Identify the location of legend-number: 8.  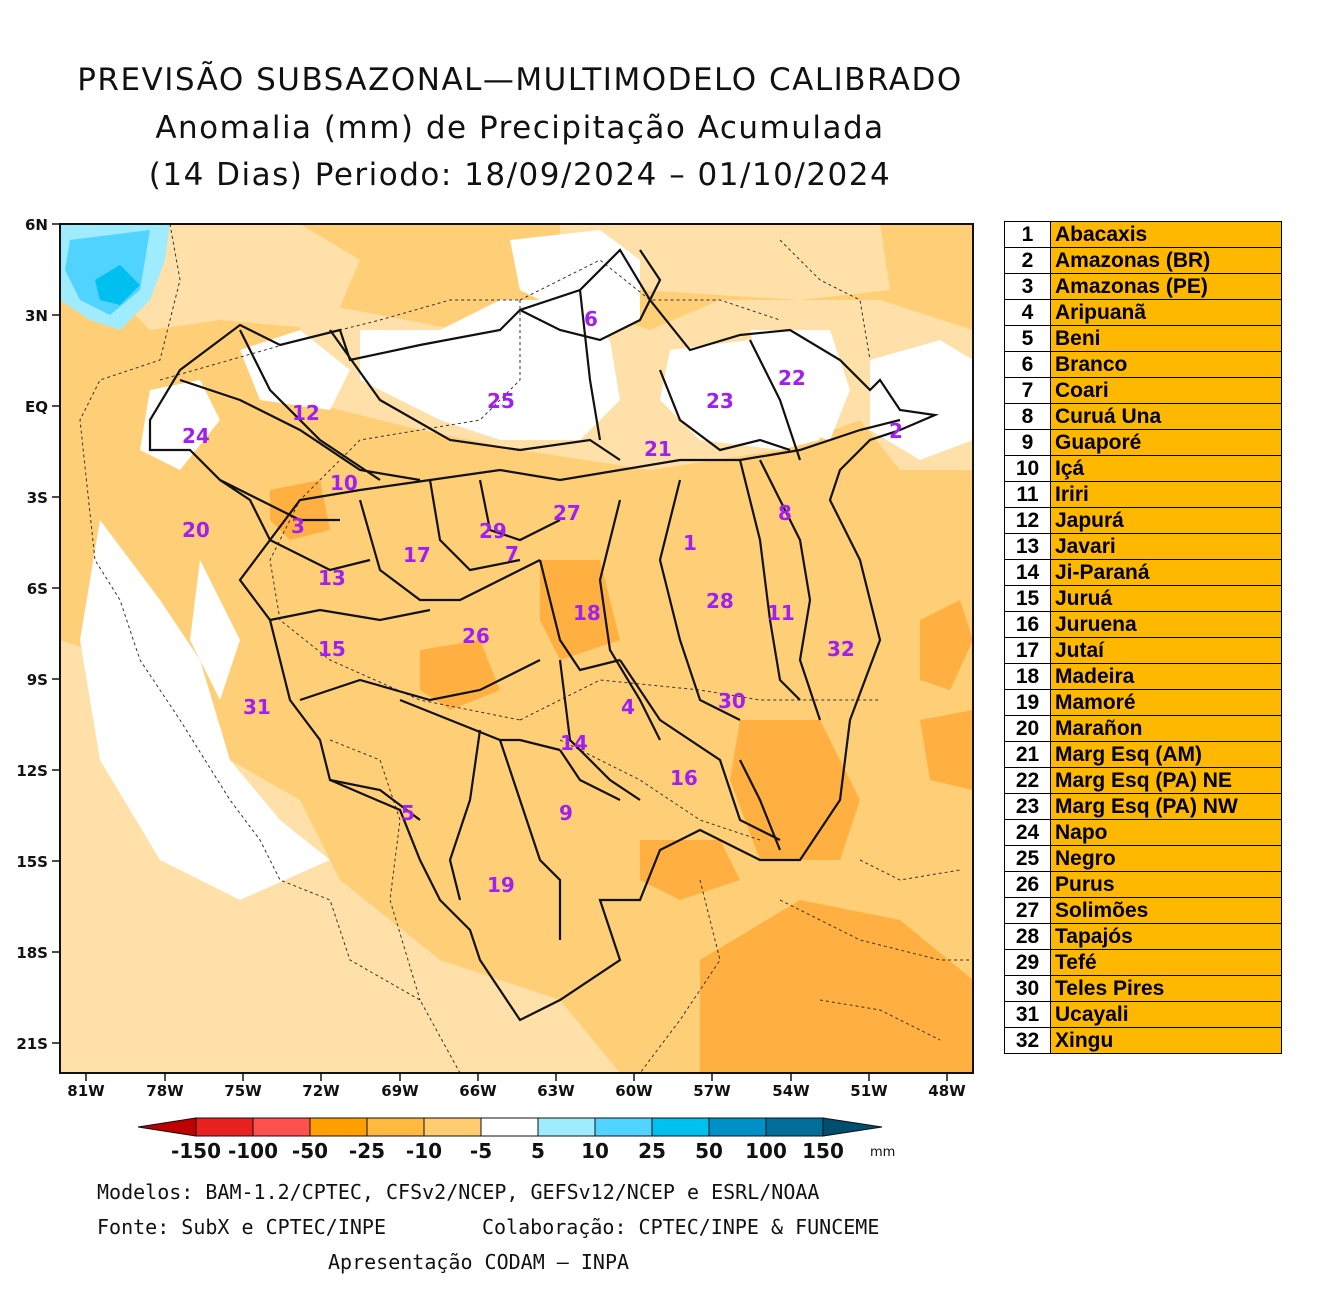
(1027, 416).